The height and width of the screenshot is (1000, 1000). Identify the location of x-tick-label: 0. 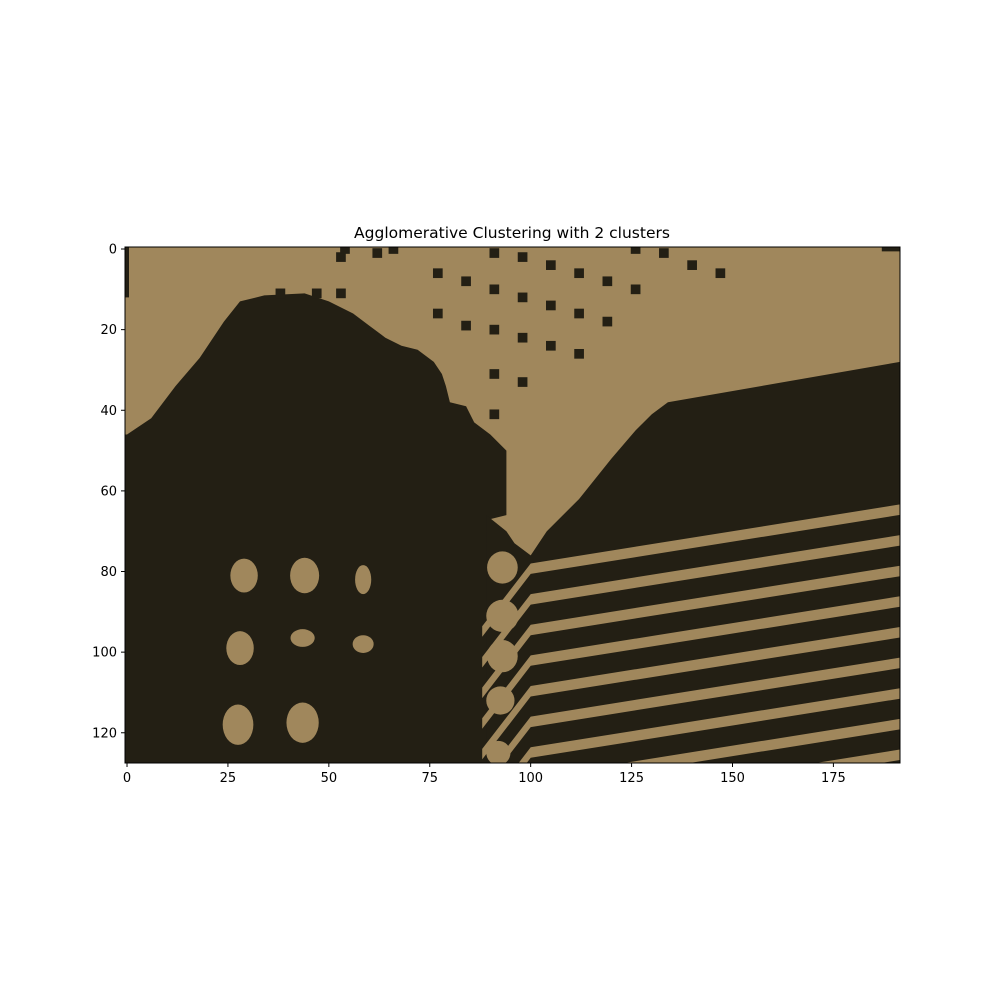
(127, 778).